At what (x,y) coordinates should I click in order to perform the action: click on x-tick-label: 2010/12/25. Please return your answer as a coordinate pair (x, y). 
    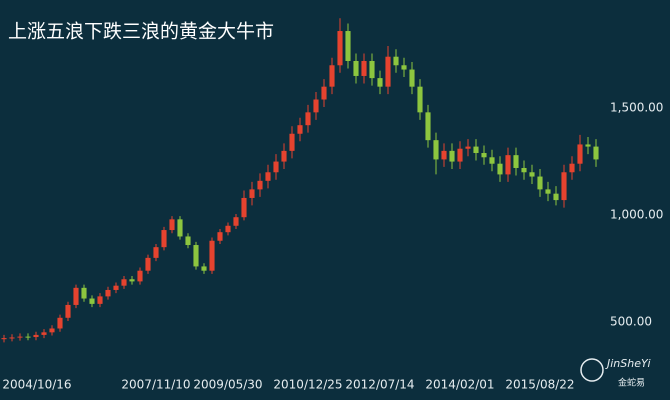
    Looking at the image, I should click on (307, 385).